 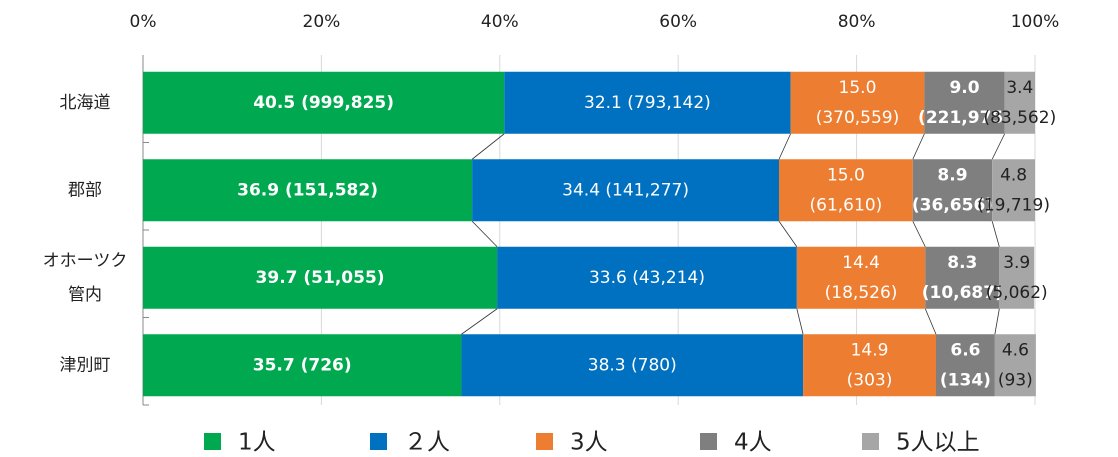 I want to click on value-label: 39.7 (51,055), so click(x=320, y=278).